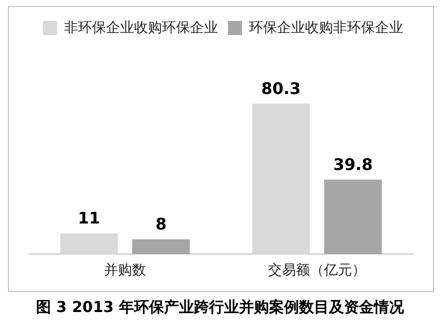 This screenshot has width=440, height=334. Describe the element at coordinates (161, 224) in the screenshot. I see `data-label: 8` at that location.